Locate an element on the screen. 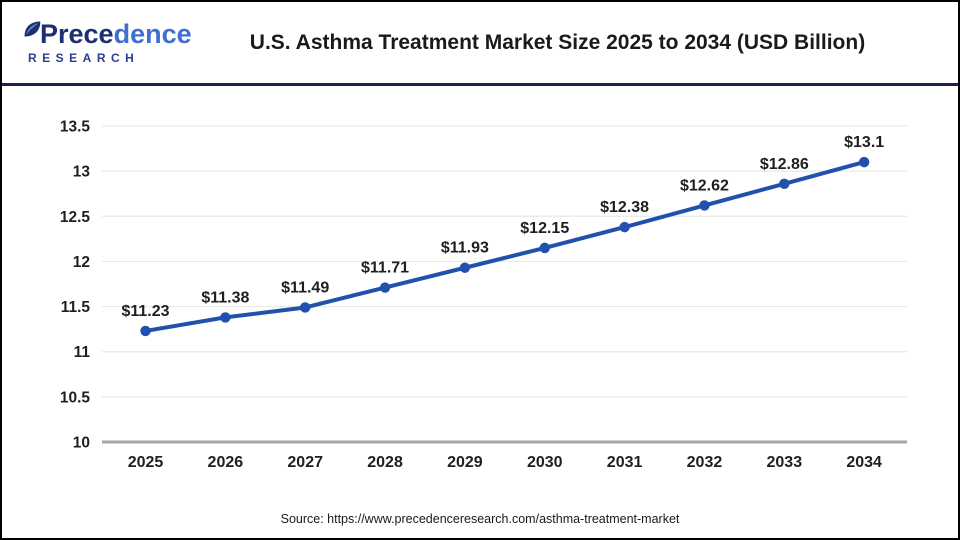 The width and height of the screenshot is (960, 540). x-axis-label: 2028 is located at coordinates (385, 462).